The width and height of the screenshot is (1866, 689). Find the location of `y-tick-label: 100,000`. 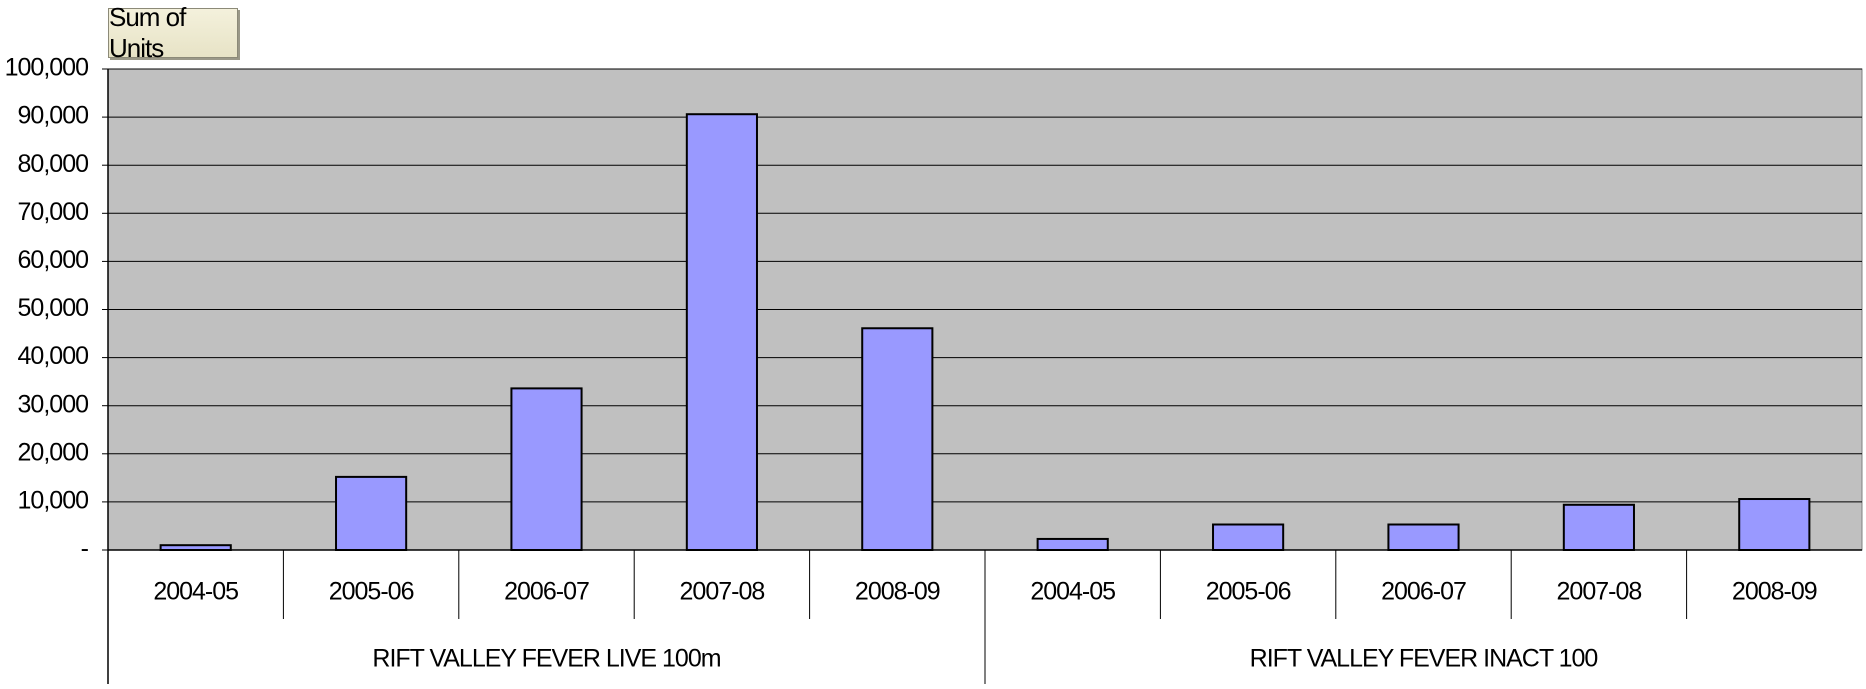

y-tick-label: 100,000 is located at coordinates (46, 68).